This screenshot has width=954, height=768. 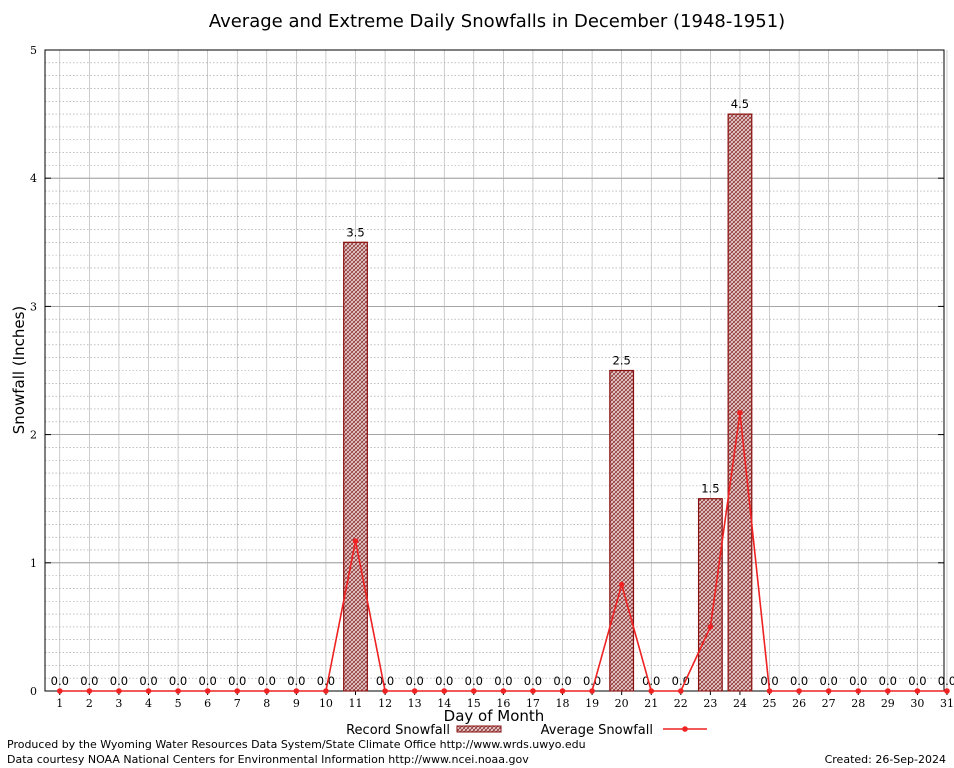 What do you see at coordinates (33, 50) in the screenshot?
I see `y-tick-label: 5` at bounding box center [33, 50].